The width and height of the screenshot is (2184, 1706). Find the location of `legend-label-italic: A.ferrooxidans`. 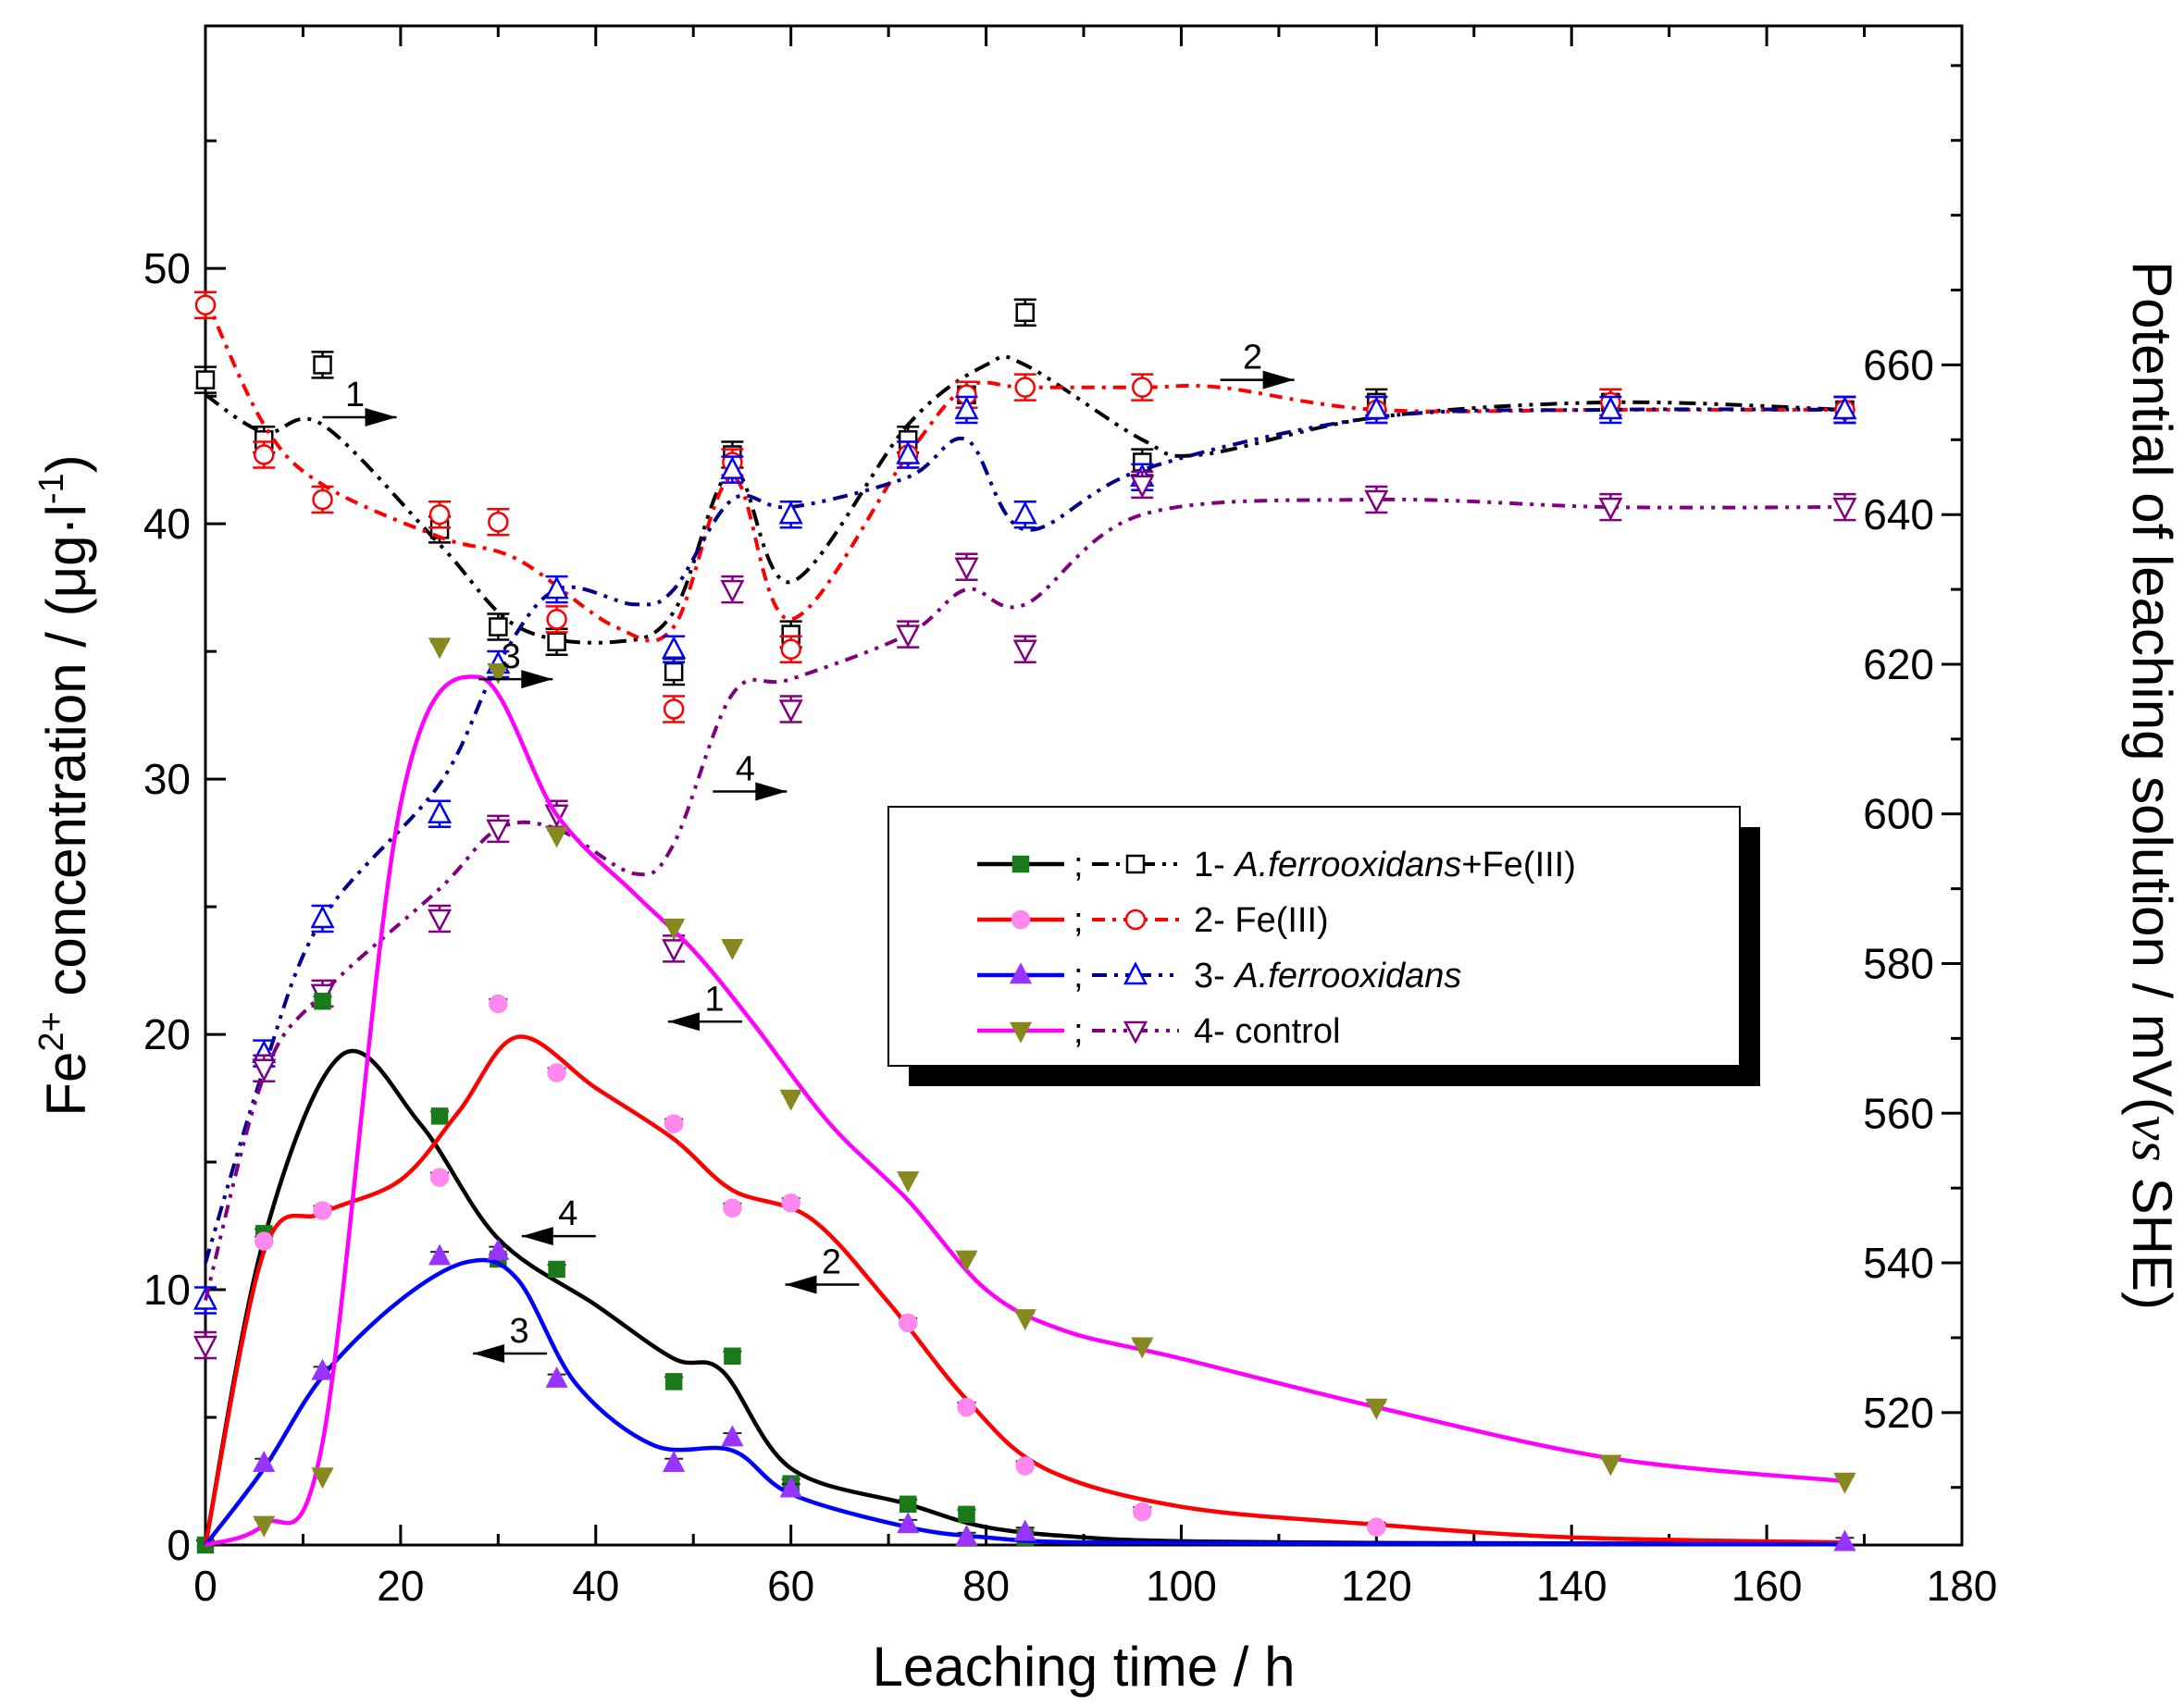

legend-label-italic: A.ferrooxidans is located at coordinates (1347, 976).